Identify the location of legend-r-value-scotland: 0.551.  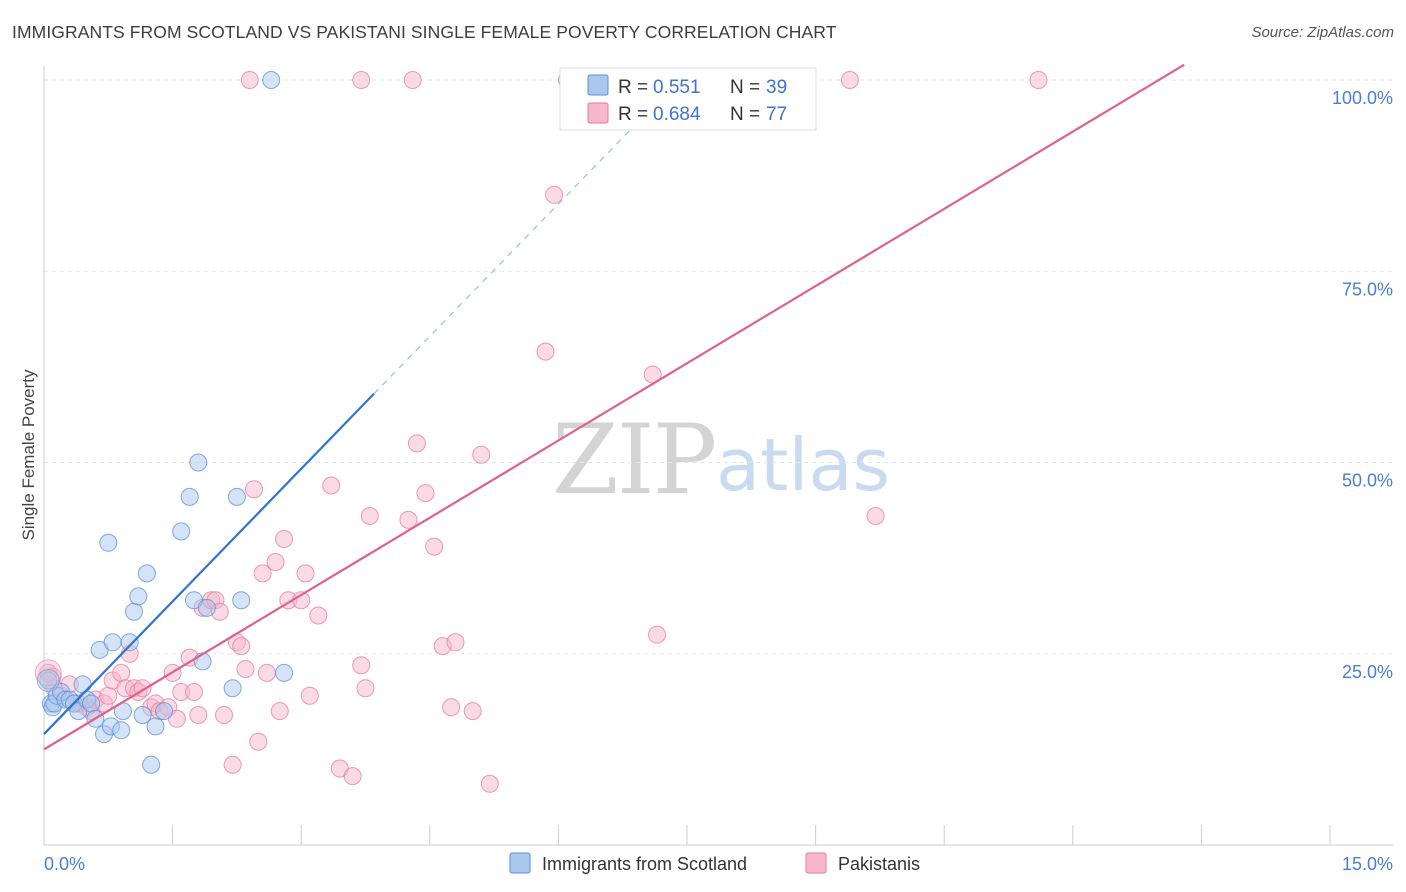
(677, 87).